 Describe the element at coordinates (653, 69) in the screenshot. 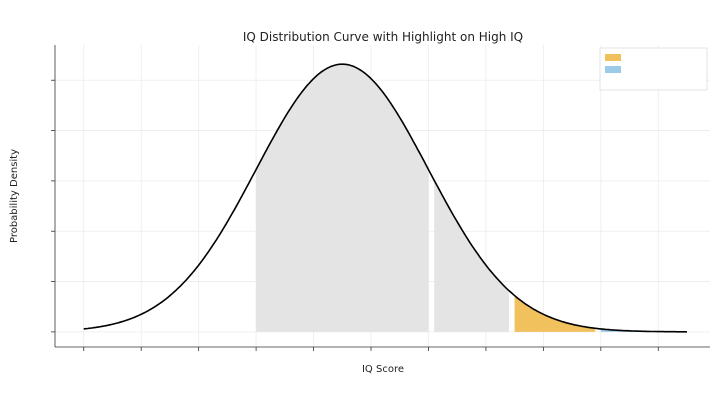

I see `legend` at that location.